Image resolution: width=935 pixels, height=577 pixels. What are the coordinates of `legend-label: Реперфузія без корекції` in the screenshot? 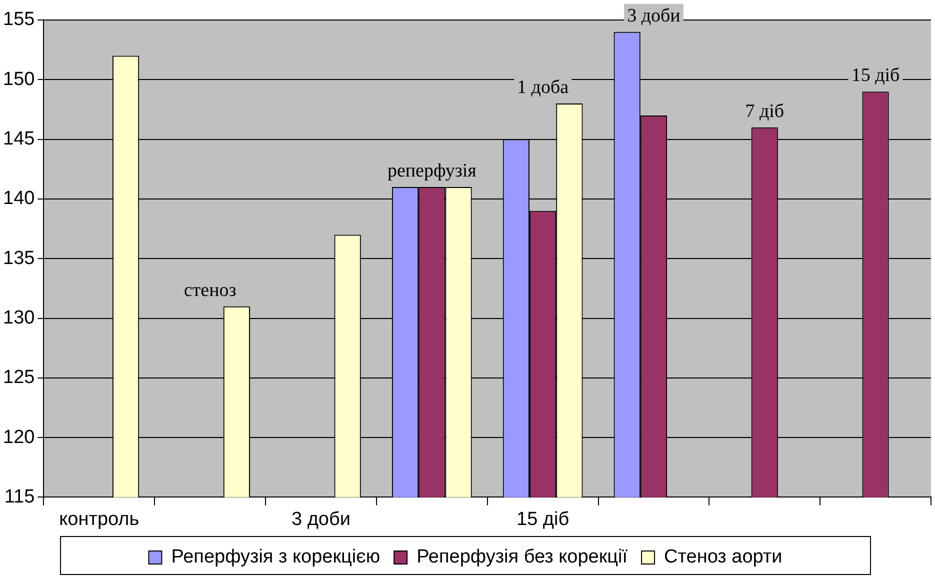 It's located at (522, 557).